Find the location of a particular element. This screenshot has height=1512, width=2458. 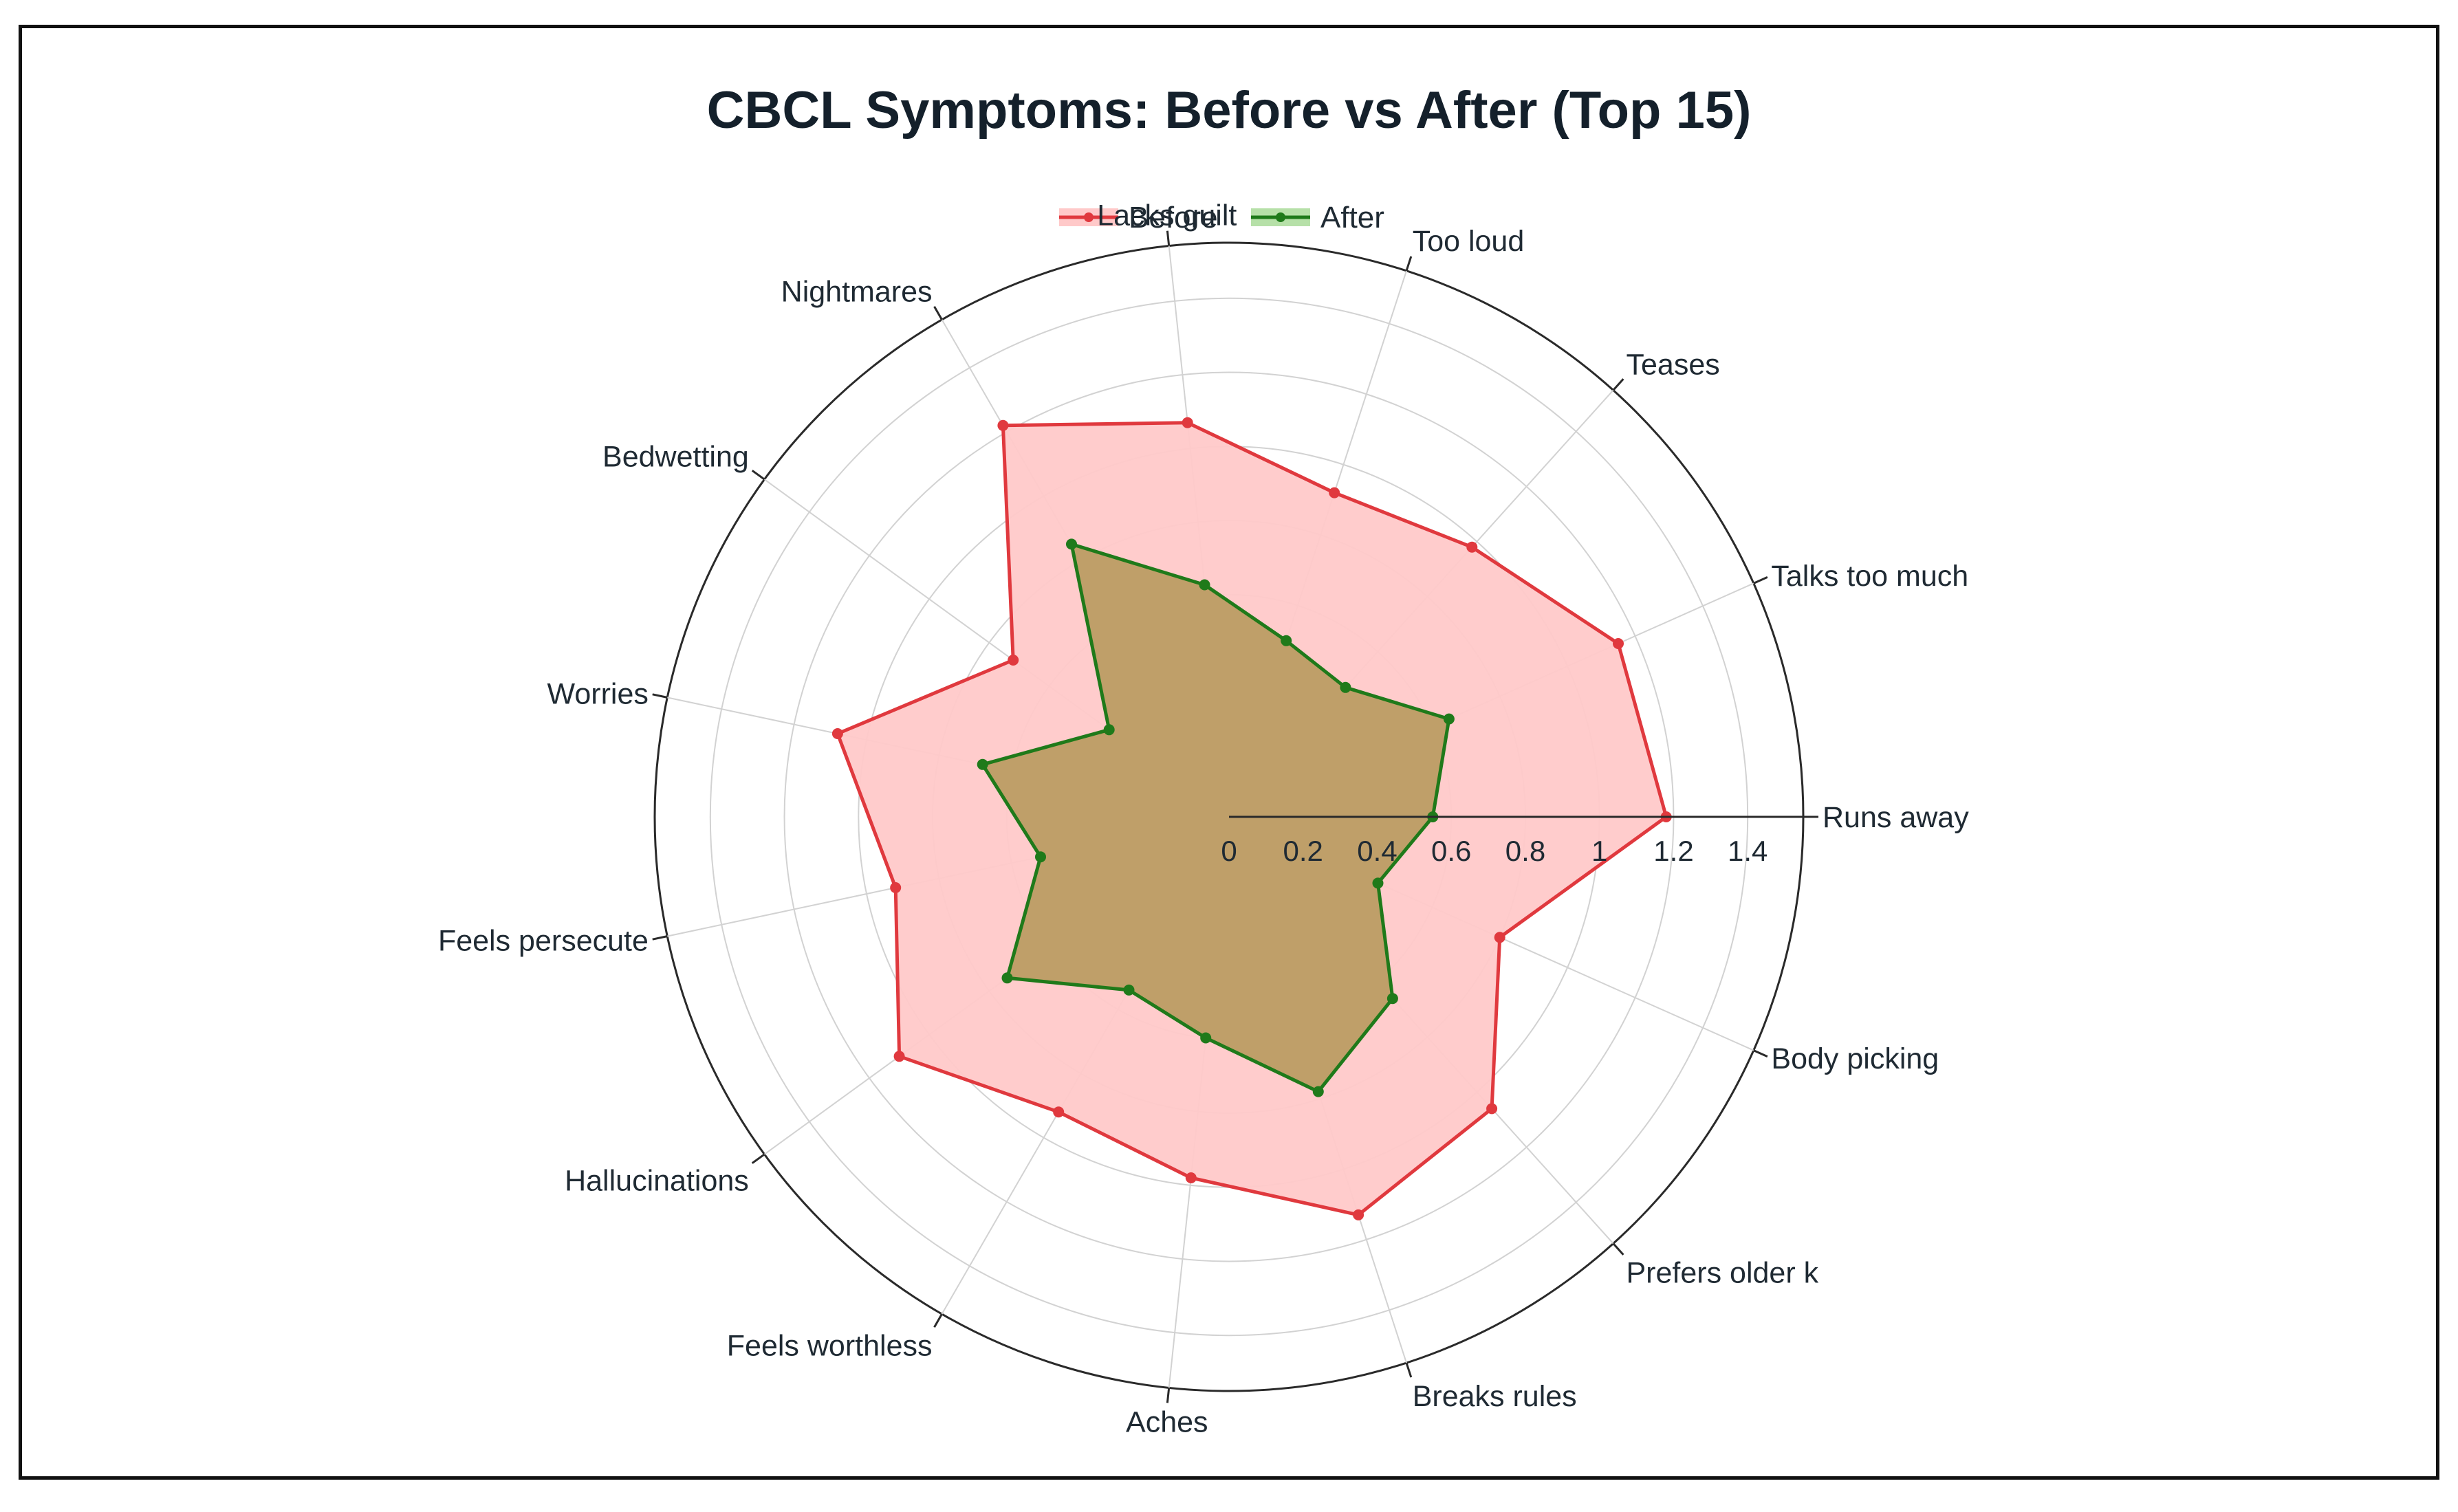

category-label-9: Hallucinations is located at coordinates (657, 1180).